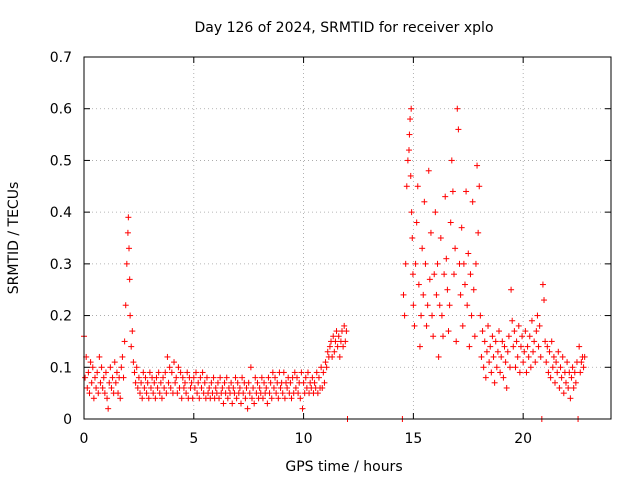 This screenshot has height=485, width=640. I want to click on x-axis-label: GPS time / hours, so click(343, 467).